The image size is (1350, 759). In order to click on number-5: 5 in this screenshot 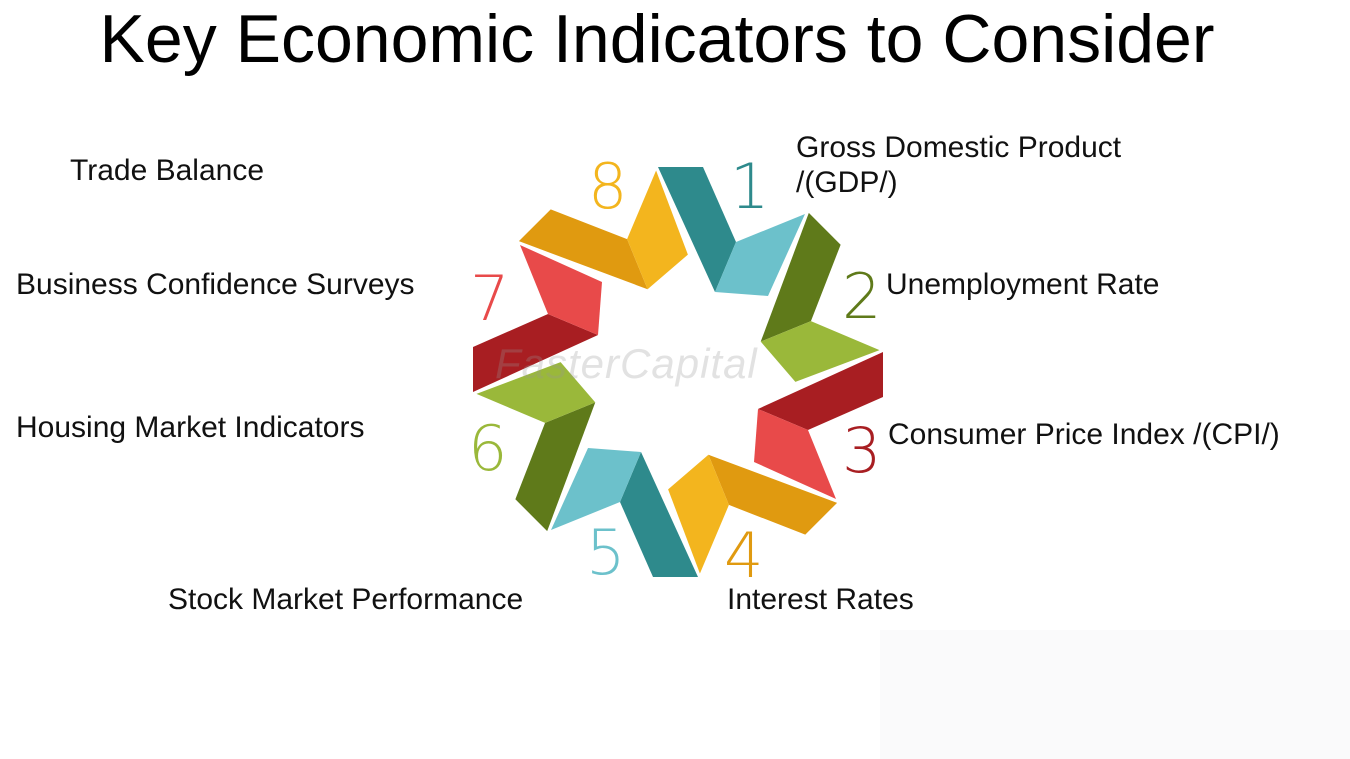, I will do `click(606, 552)`.